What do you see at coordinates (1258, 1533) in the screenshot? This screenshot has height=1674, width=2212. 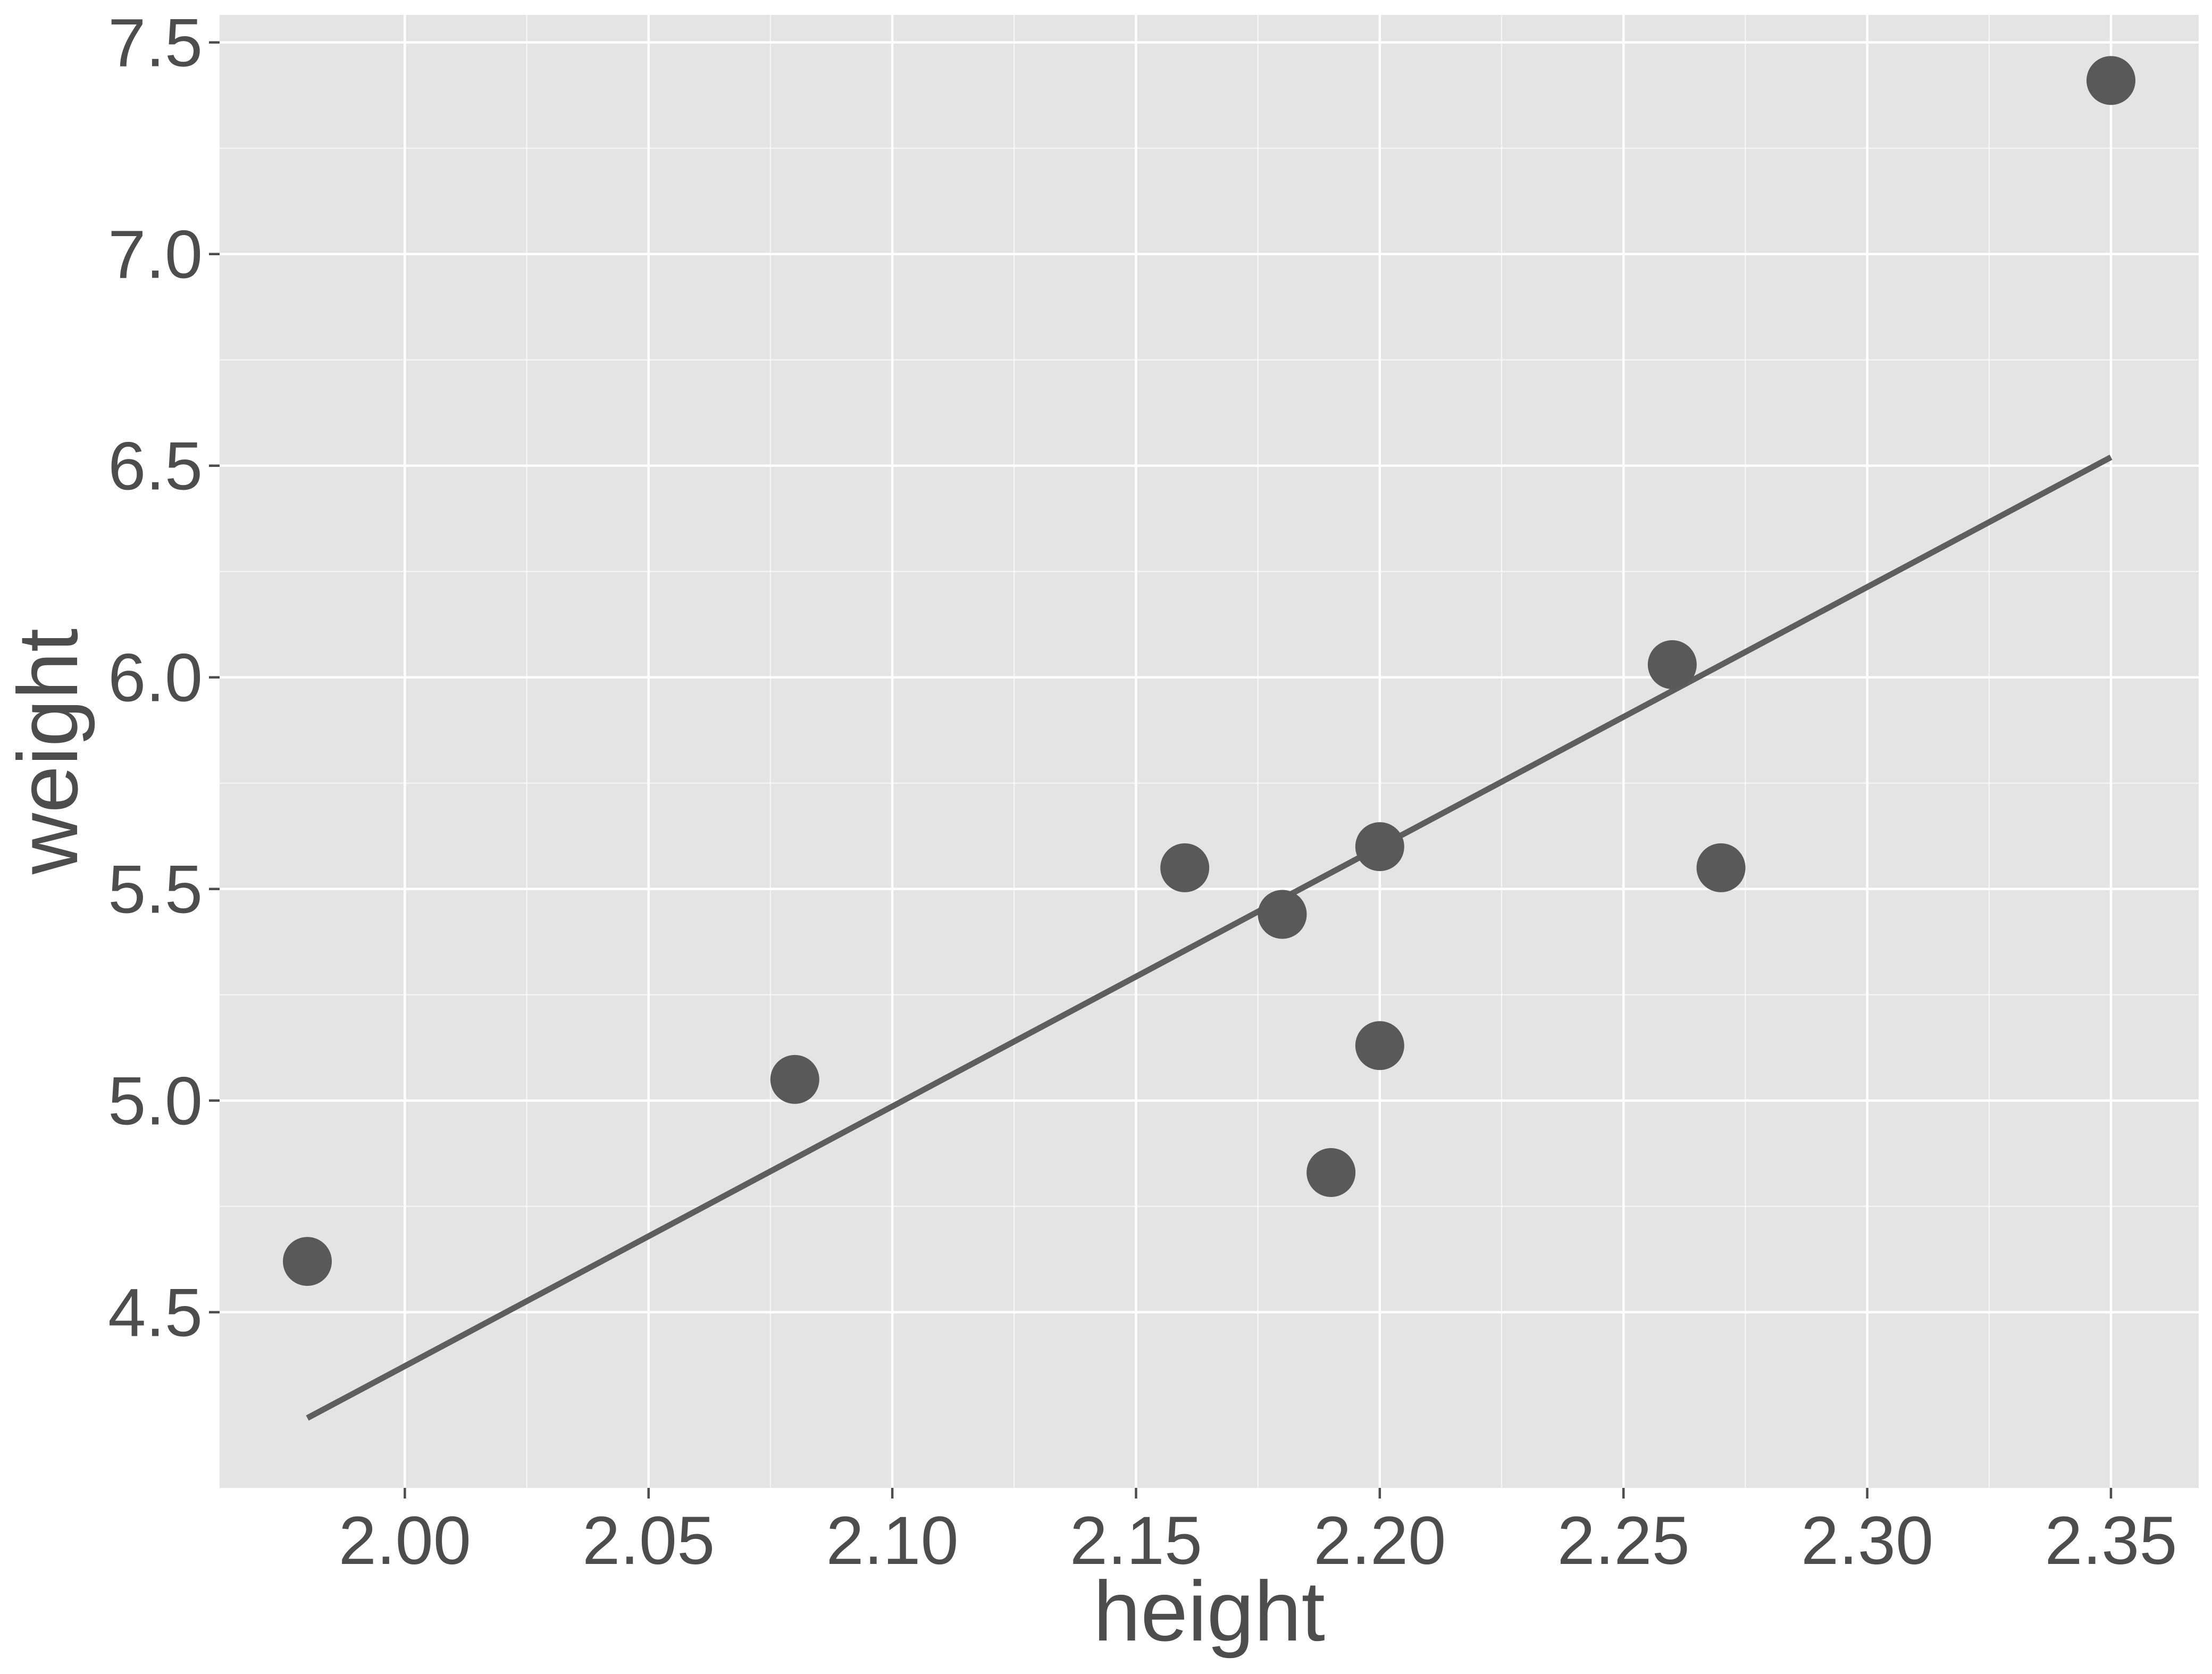 I see `x-axis: 2.00 2.05 2.10 2.15 2.20 2.25 2.30 2.35` at bounding box center [1258, 1533].